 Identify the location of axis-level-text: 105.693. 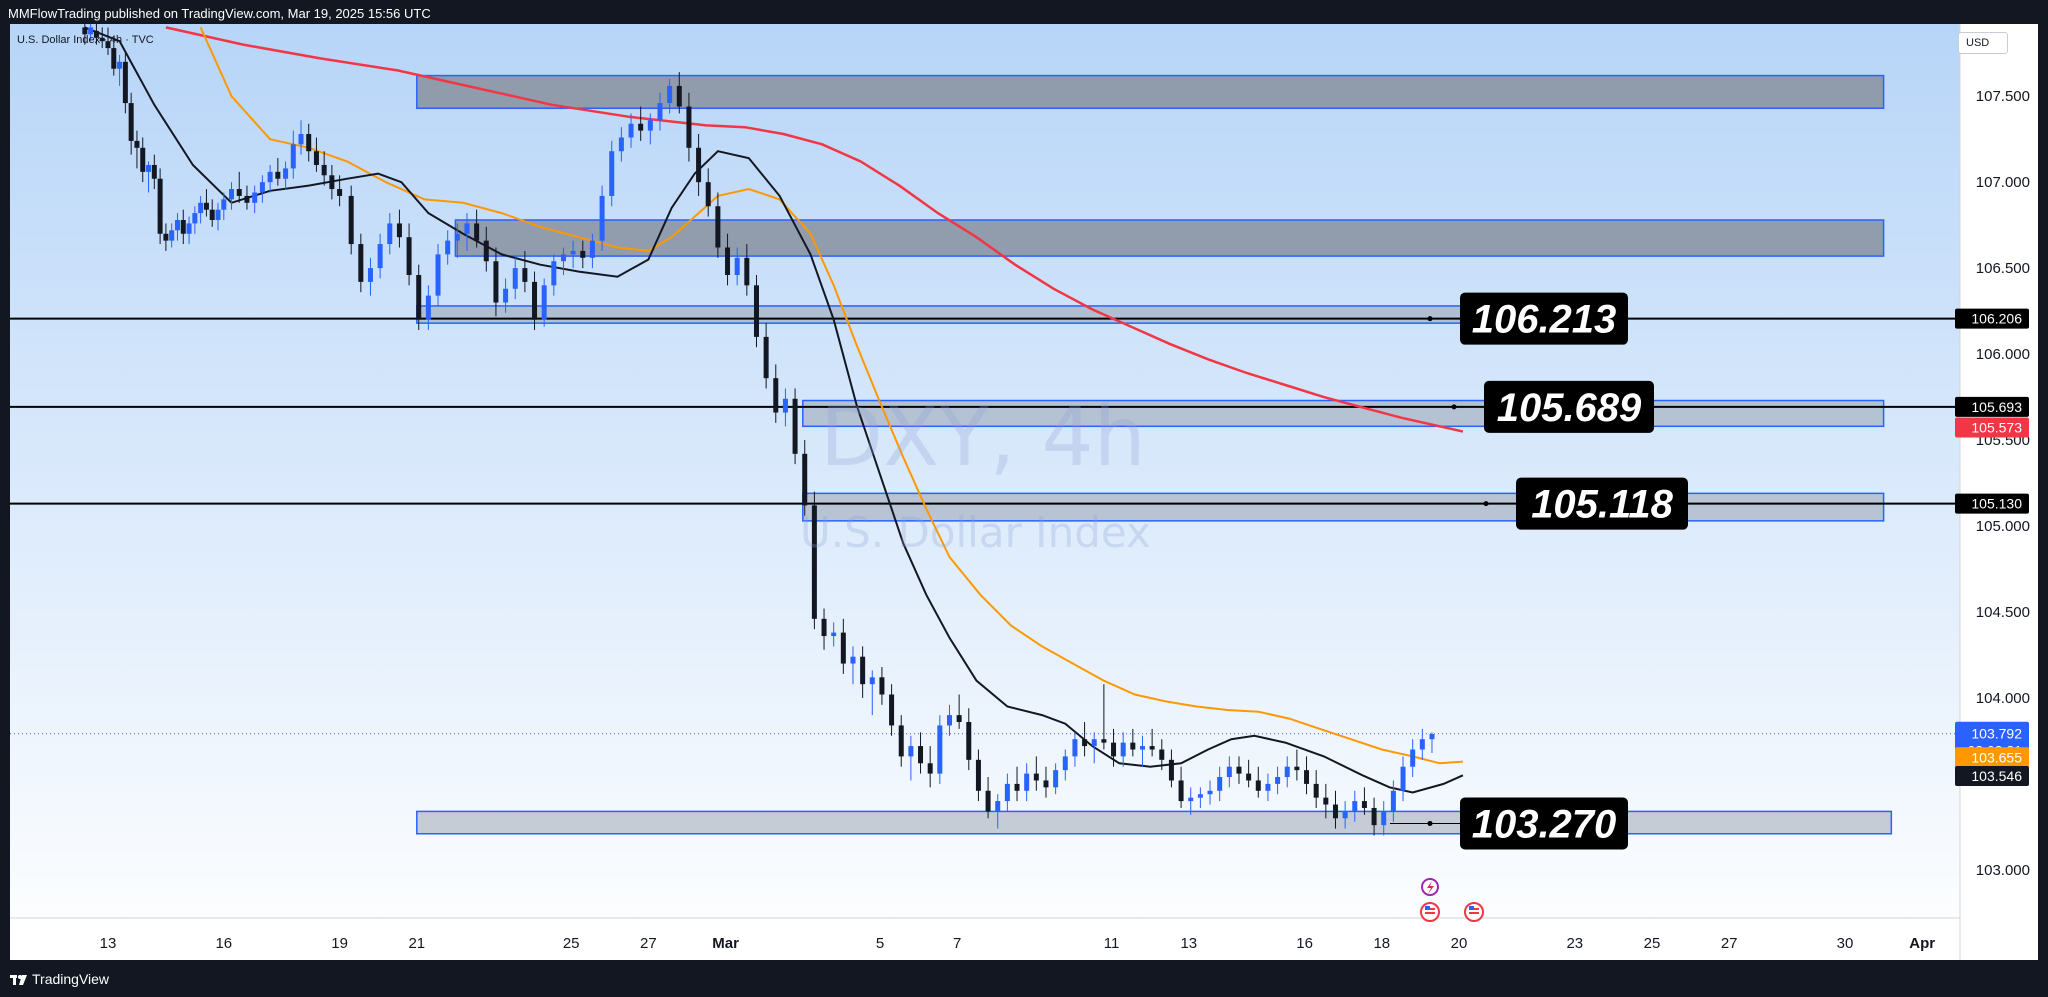
(1996, 407).